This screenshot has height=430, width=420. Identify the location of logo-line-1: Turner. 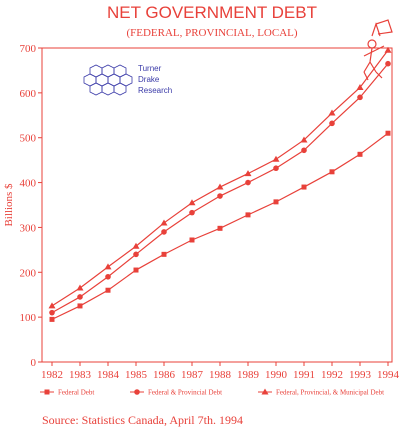
(150, 68).